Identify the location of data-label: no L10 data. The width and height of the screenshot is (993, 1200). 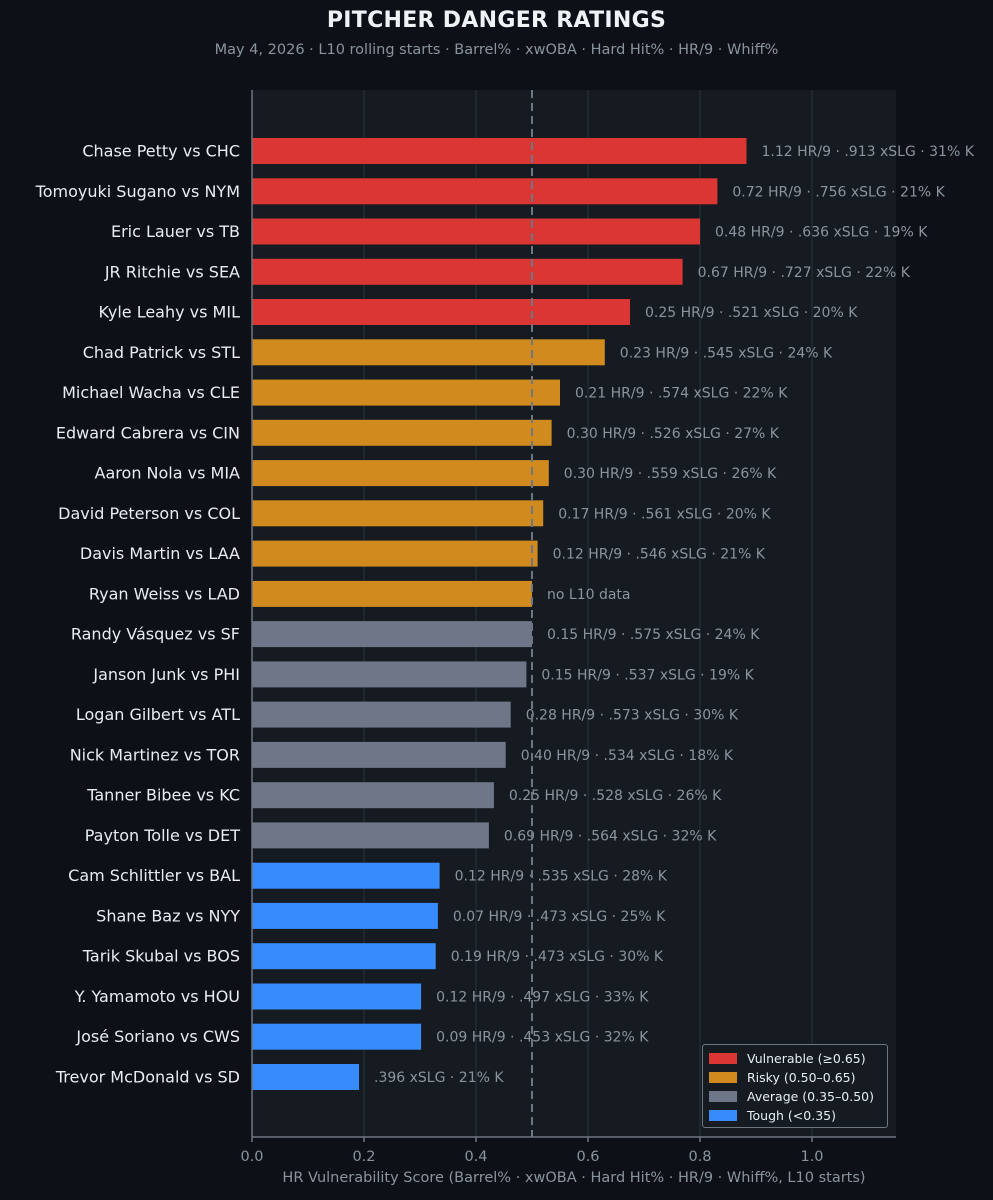
(589, 595).